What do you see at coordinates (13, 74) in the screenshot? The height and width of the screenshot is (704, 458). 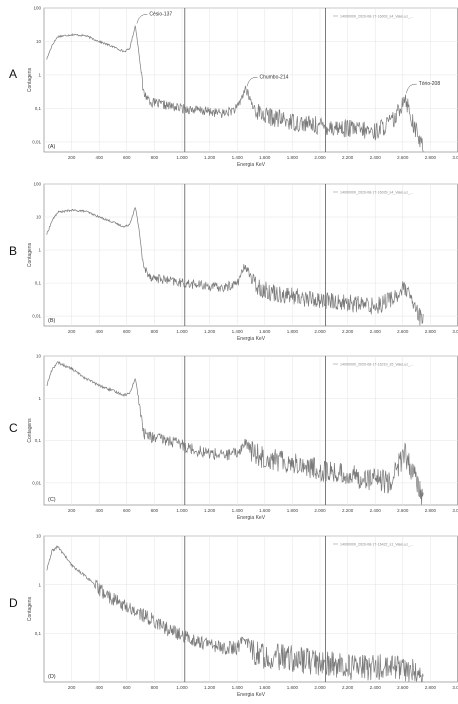 I see `panel-letter: A` at bounding box center [13, 74].